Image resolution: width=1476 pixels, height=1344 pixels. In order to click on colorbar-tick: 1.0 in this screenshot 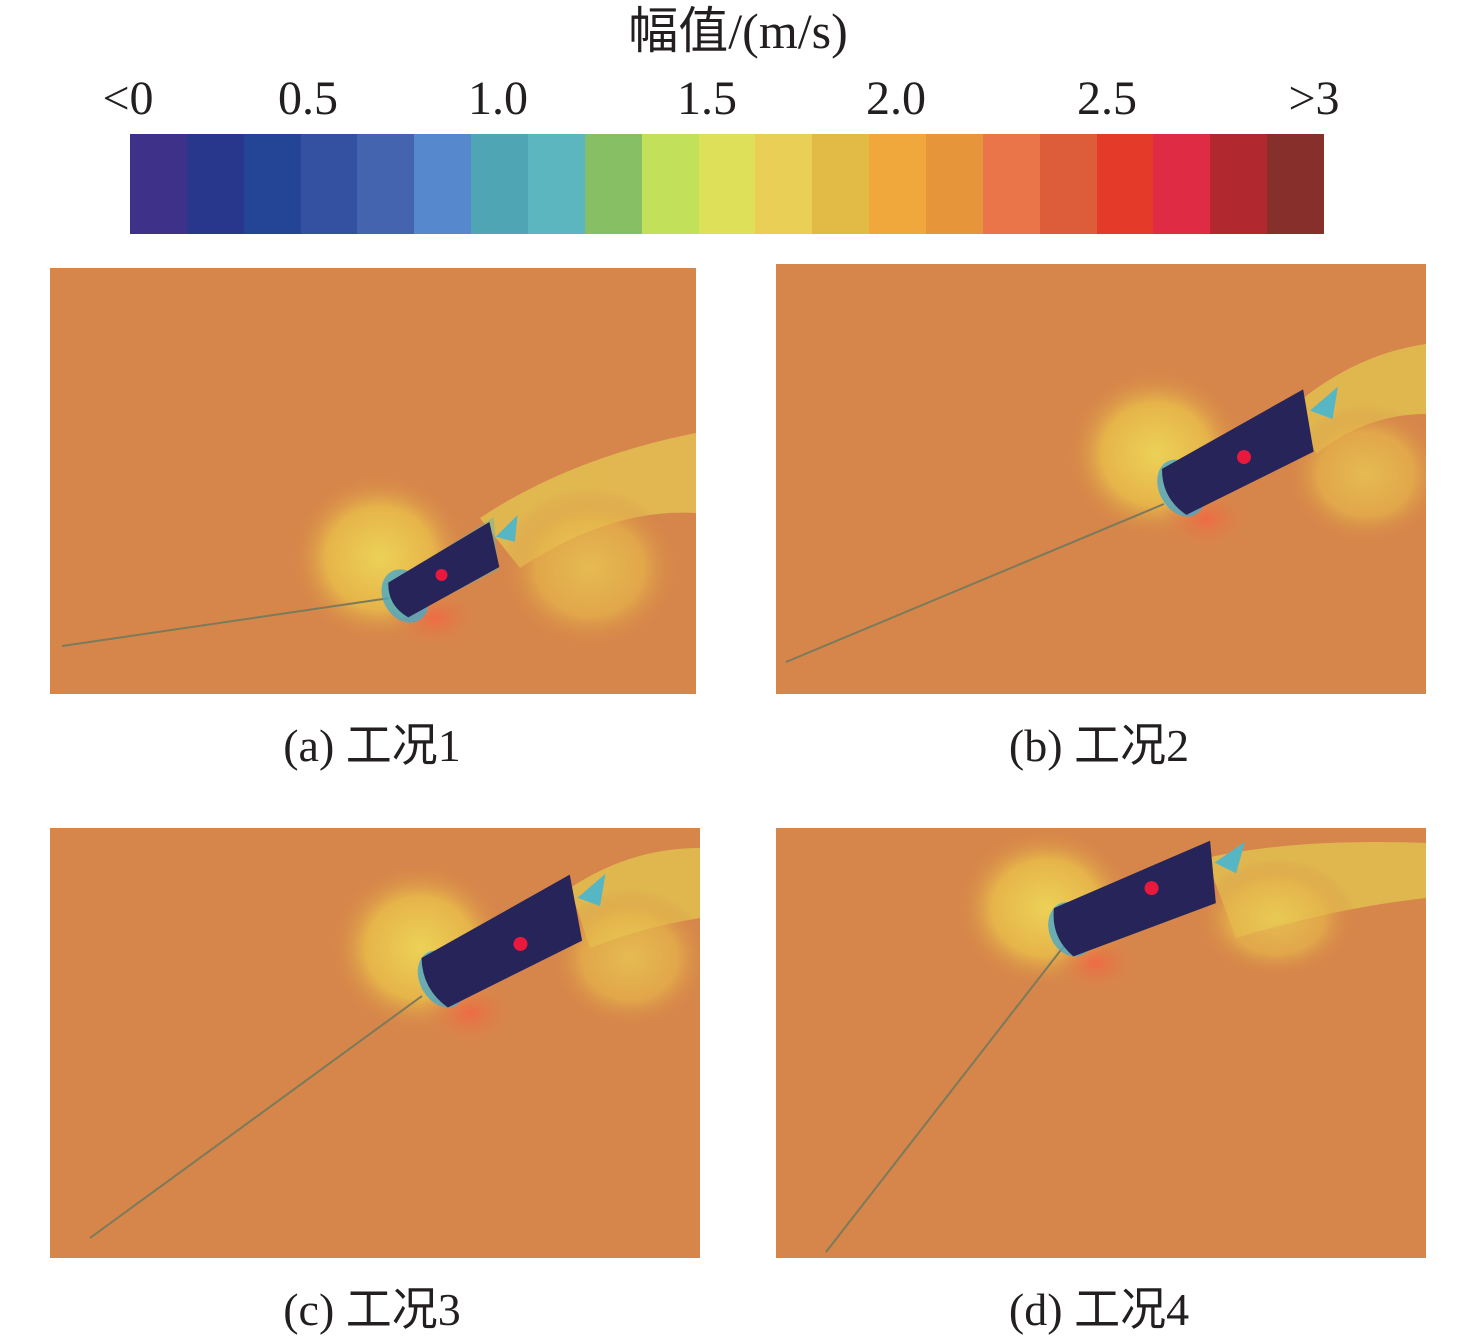, I will do `click(498, 98)`.